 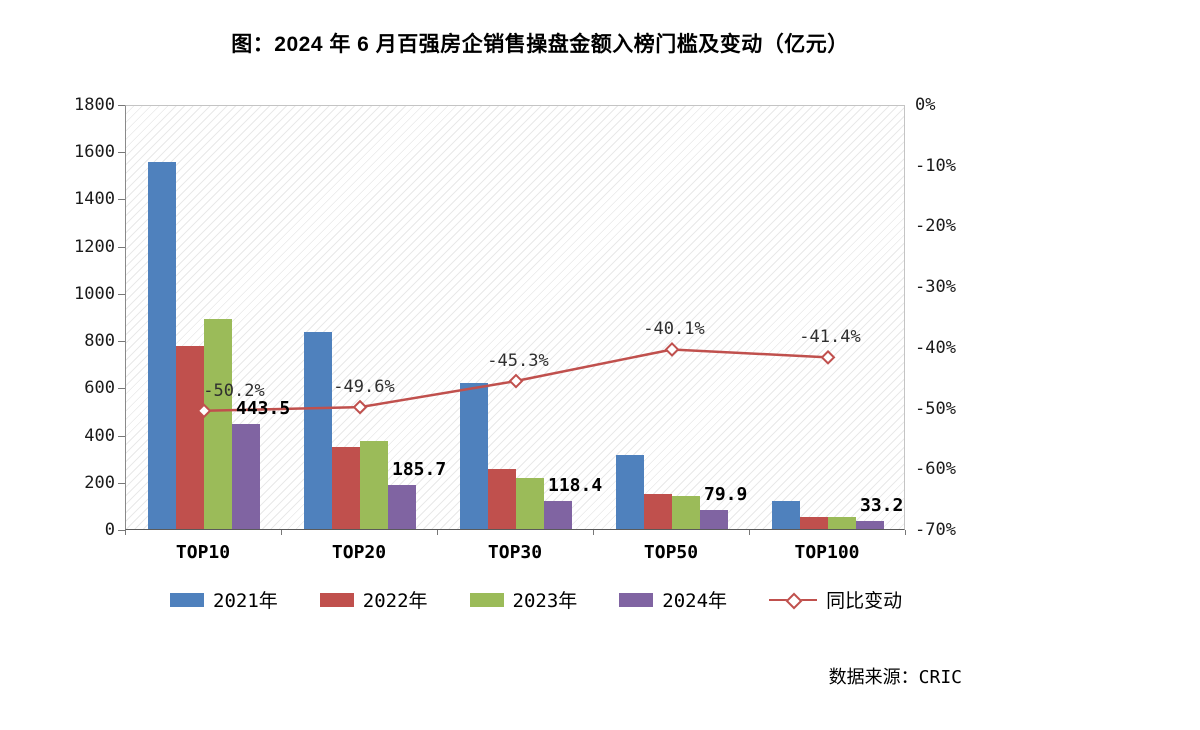 I want to click on legend-item-2024年: 2024年, so click(x=673, y=599).